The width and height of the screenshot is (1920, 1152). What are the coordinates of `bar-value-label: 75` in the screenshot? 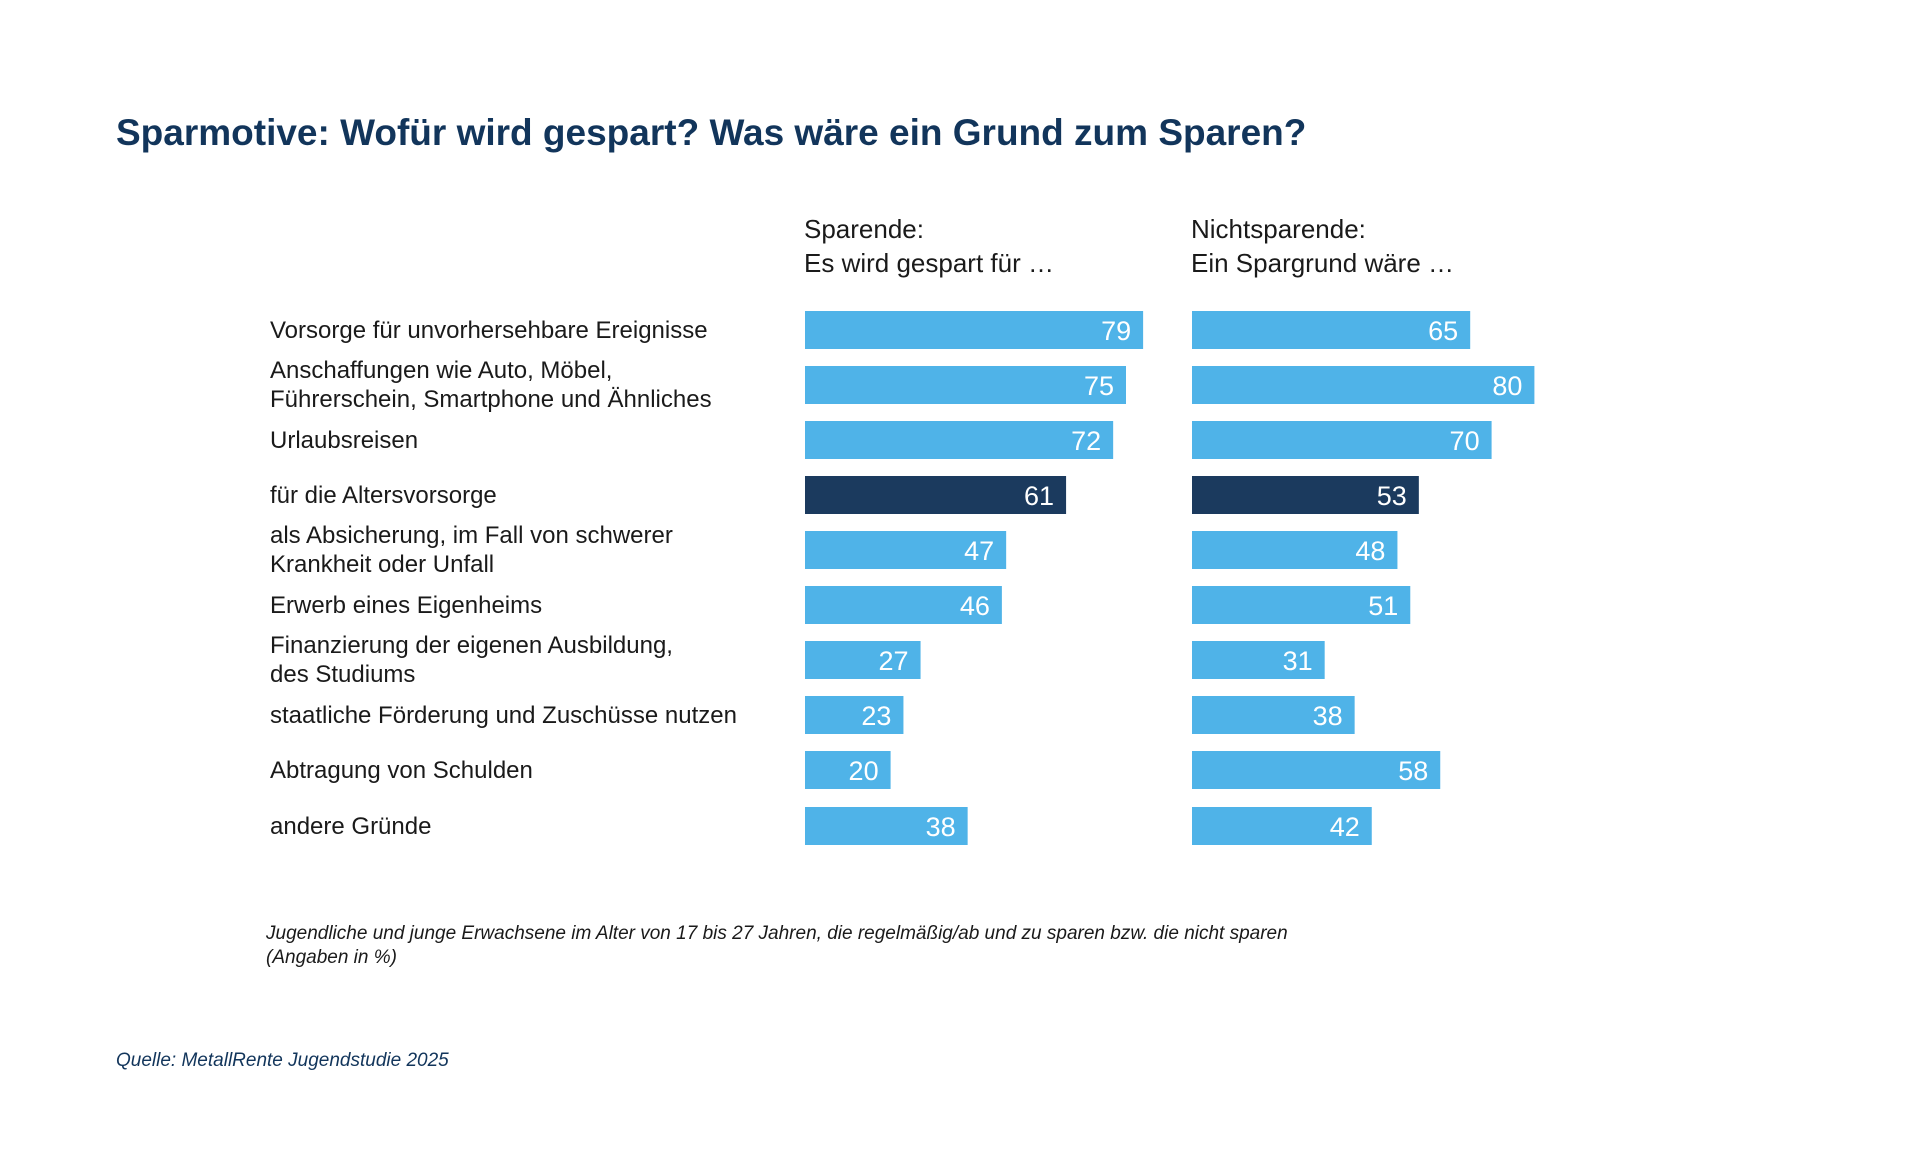 It's located at (1099, 386).